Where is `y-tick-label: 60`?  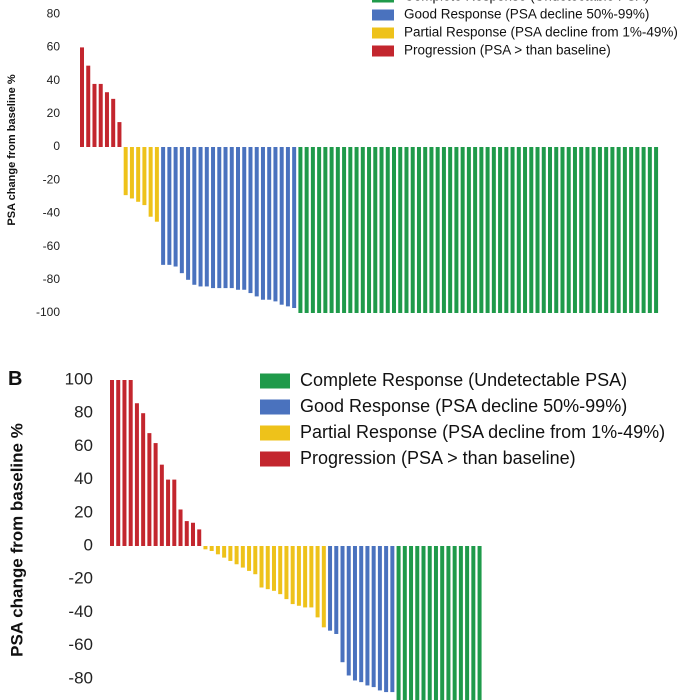 y-tick-label: 60 is located at coordinates (54, 47).